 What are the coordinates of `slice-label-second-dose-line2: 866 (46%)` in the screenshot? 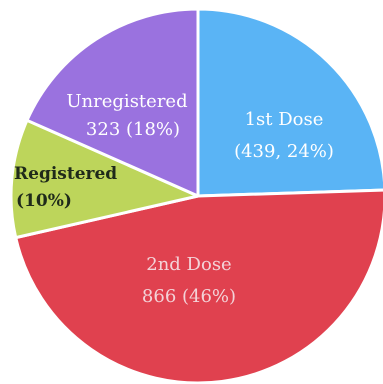 It's located at (189, 296).